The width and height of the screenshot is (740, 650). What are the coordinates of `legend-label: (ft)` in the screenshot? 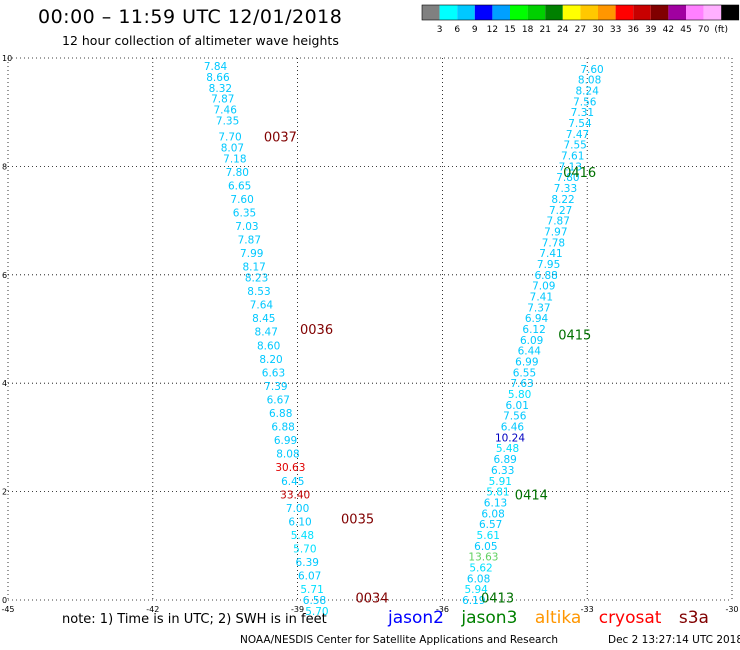 It's located at (721, 30).